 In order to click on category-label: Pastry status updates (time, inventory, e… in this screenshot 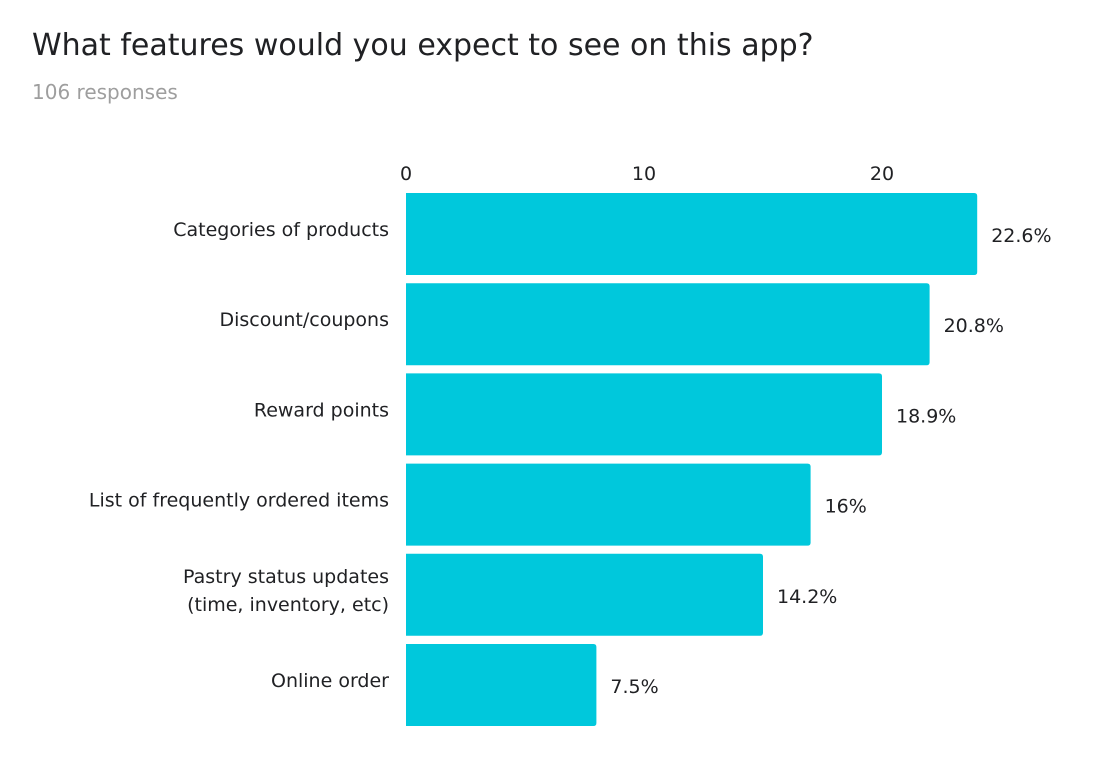, I will do `click(286, 591)`.